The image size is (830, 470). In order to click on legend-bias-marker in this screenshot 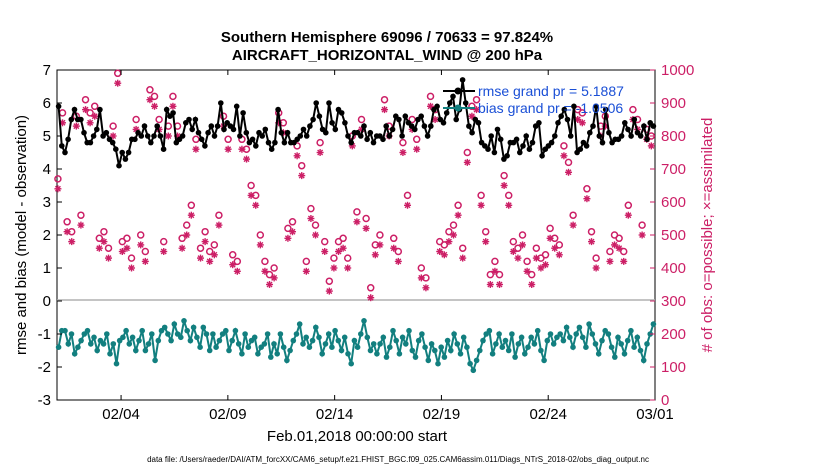, I will do `click(458, 108)`.